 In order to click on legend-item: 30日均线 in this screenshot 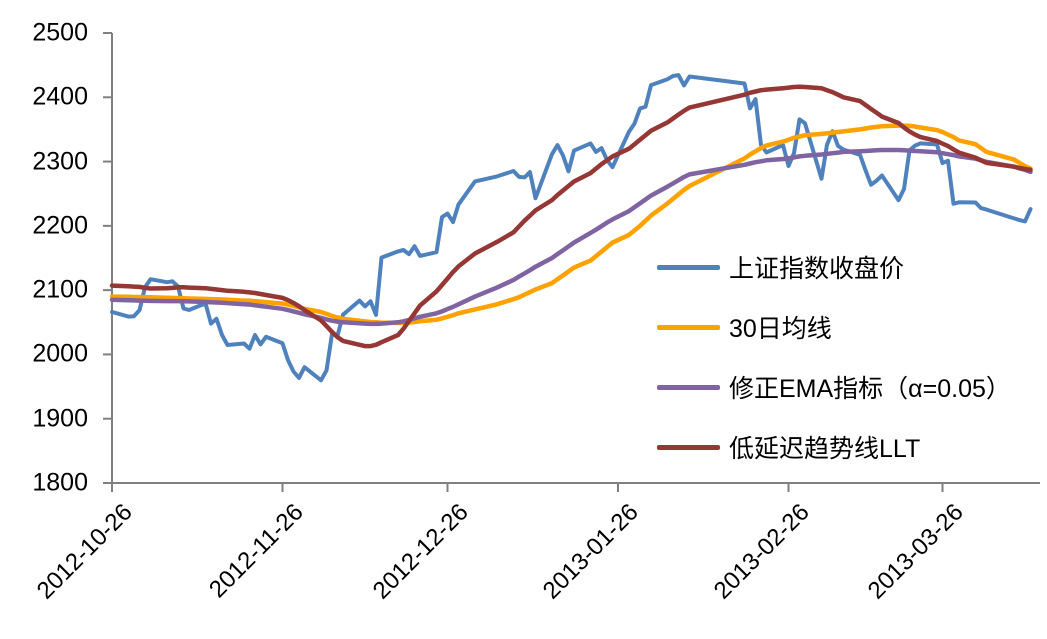, I will do `click(834, 327)`.